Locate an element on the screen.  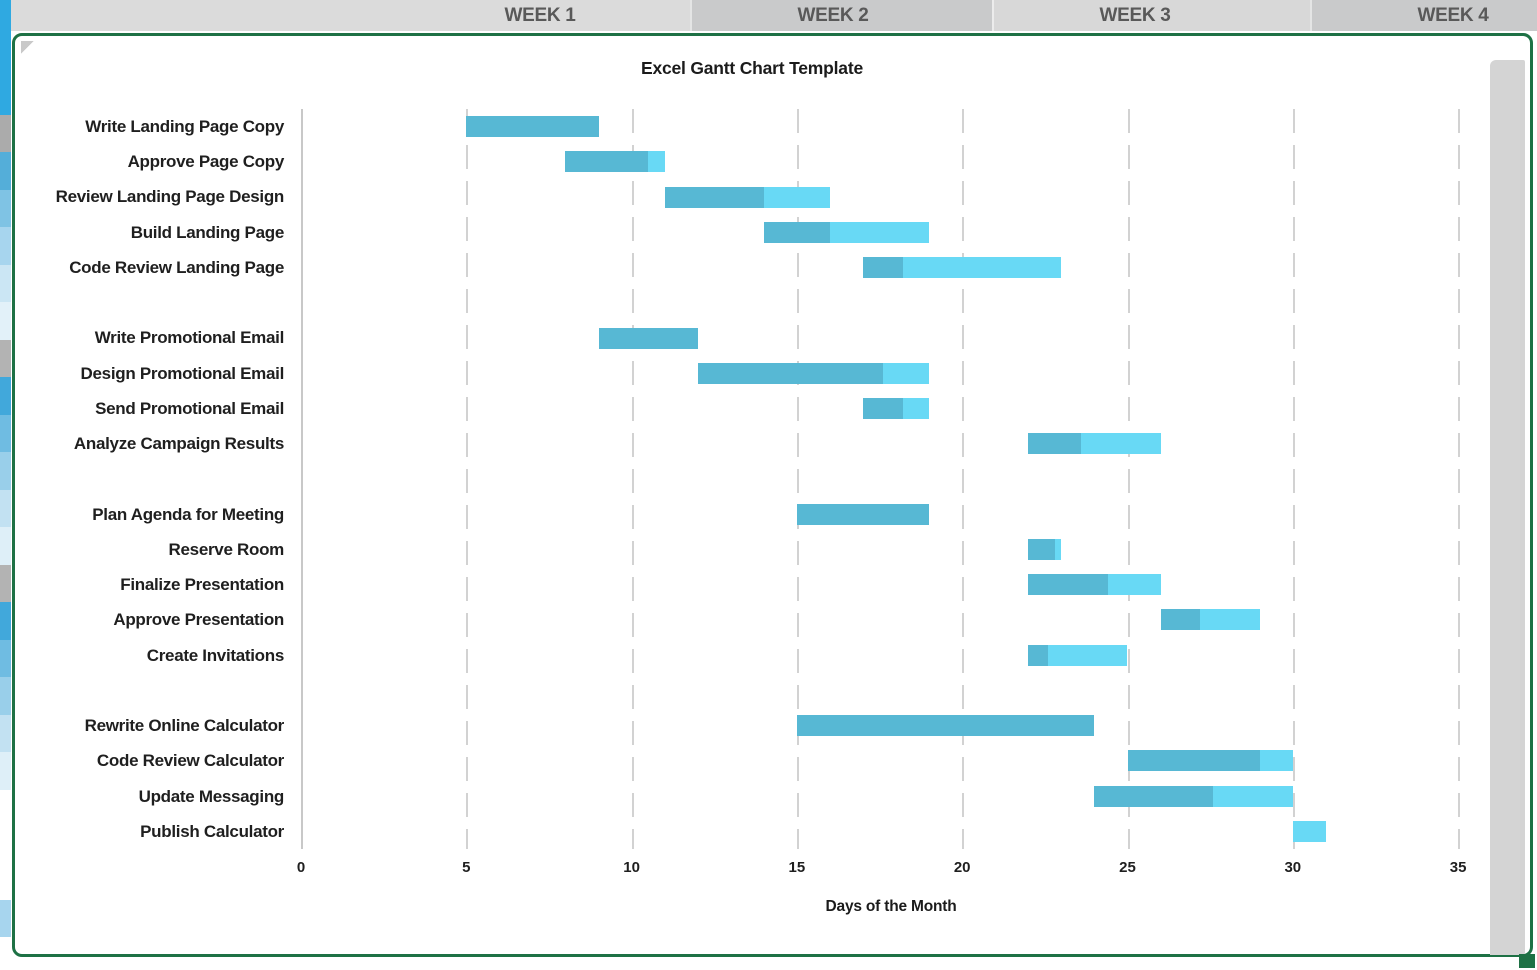
x-axis-tick-label: 35 is located at coordinates (1458, 867).